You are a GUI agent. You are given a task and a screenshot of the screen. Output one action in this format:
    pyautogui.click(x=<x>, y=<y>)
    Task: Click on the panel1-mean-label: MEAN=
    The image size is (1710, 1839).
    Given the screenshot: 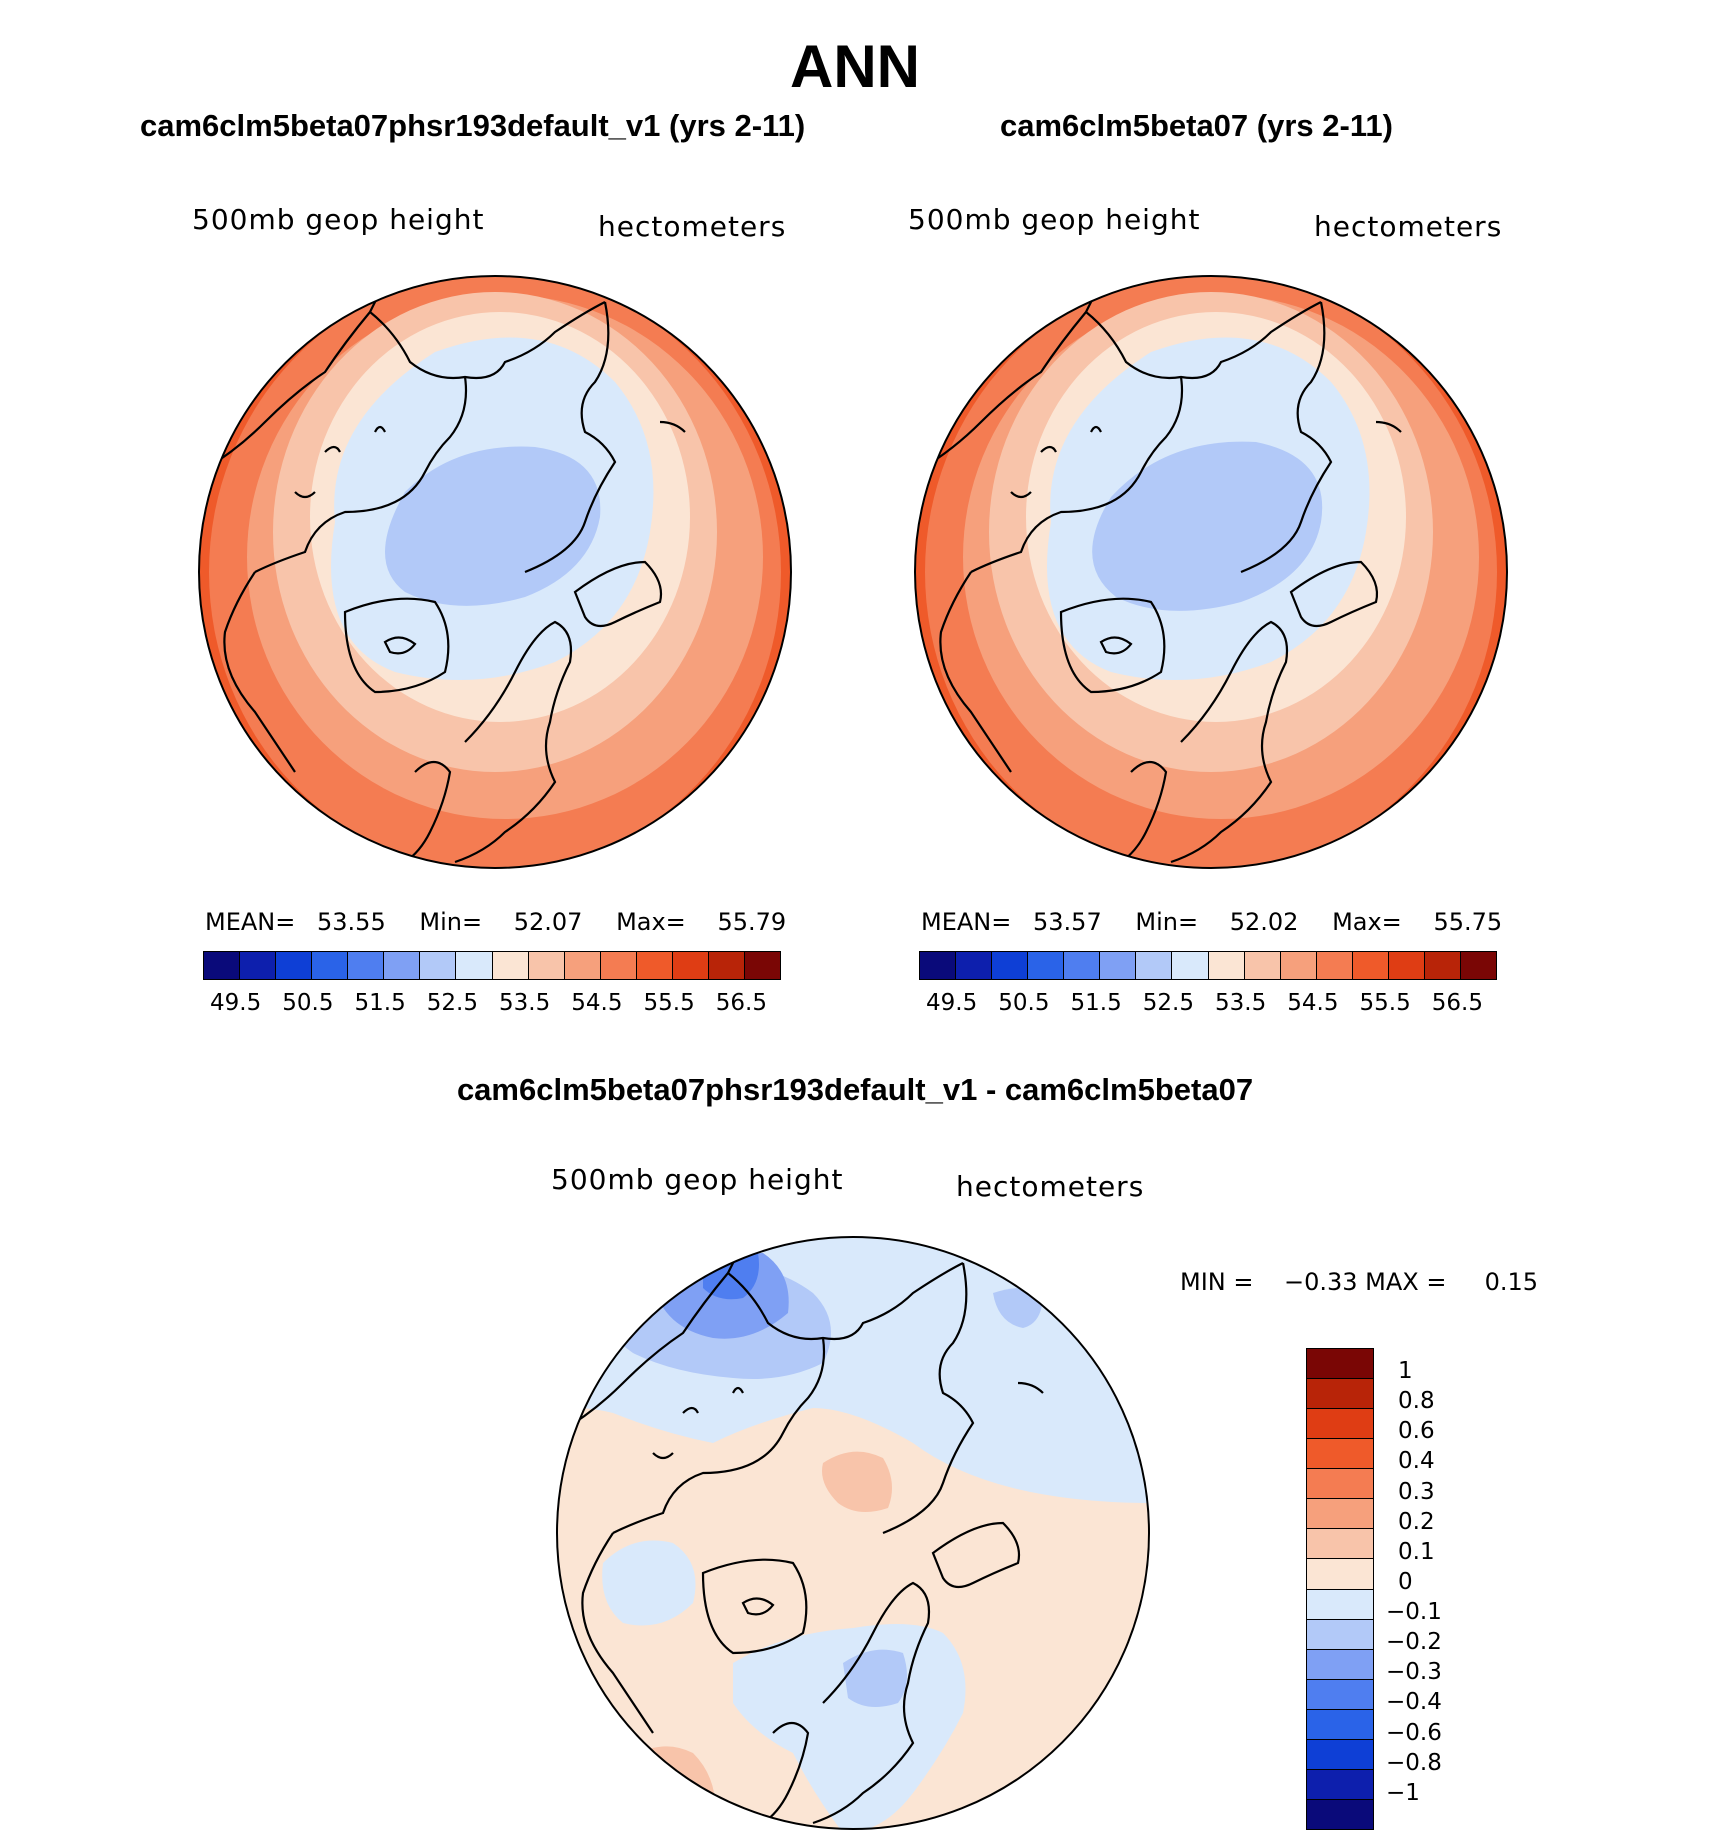 What is the action you would take?
    pyautogui.click(x=250, y=922)
    